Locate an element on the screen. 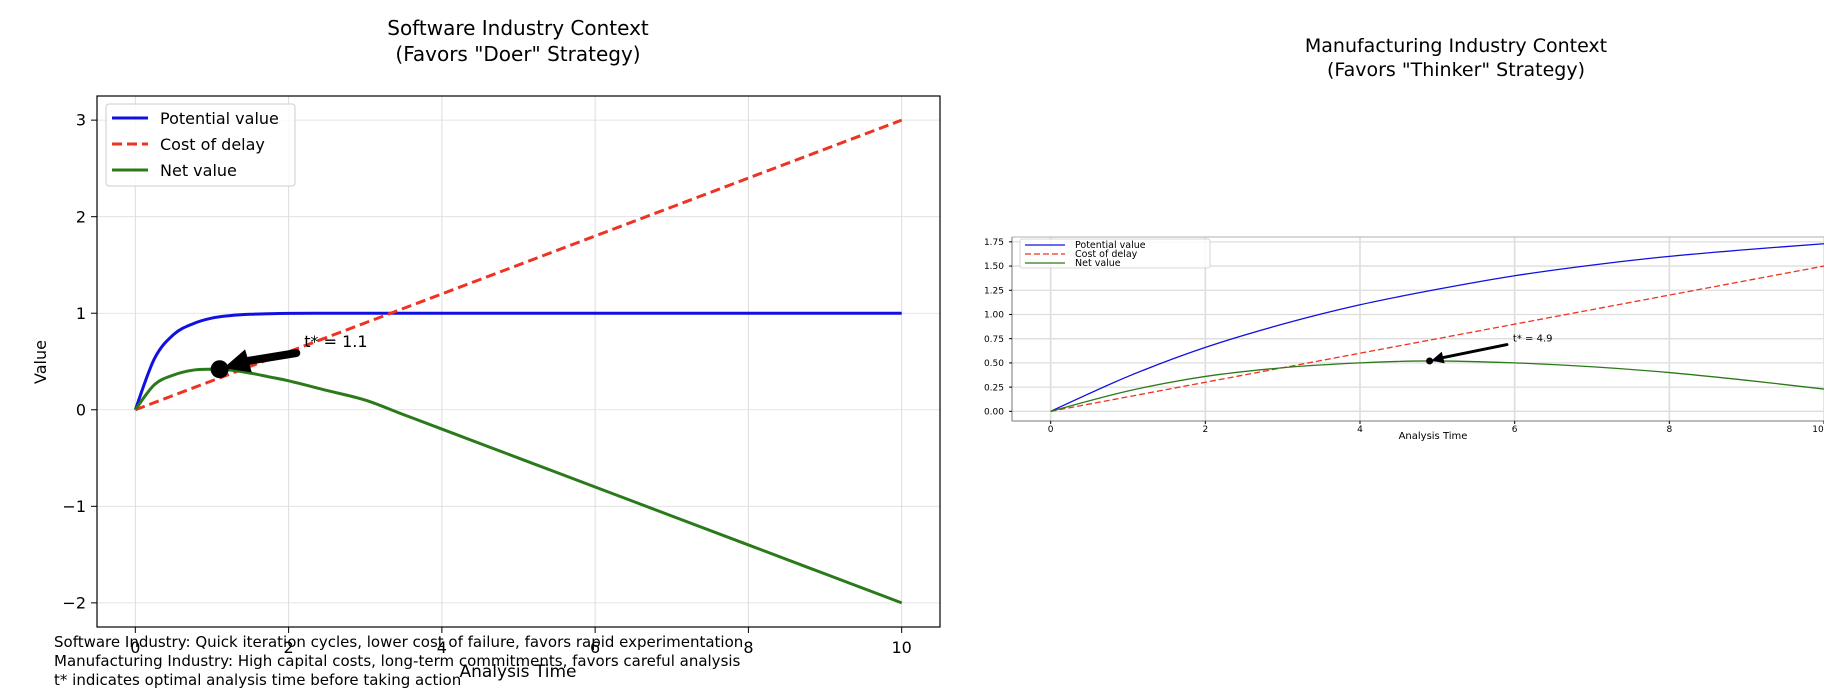 Image resolution: width=1824 pixels, height=692 pixels. annotation-label: t* = 1.1 is located at coordinates (335, 341).